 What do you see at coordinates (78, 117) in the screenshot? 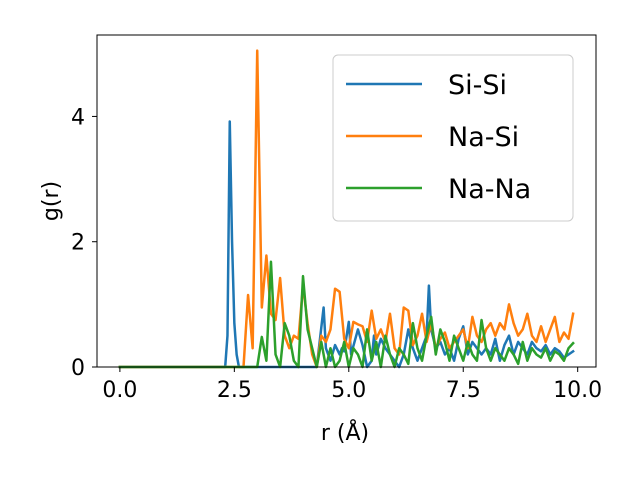
I see `y-tick-label: 4` at bounding box center [78, 117].